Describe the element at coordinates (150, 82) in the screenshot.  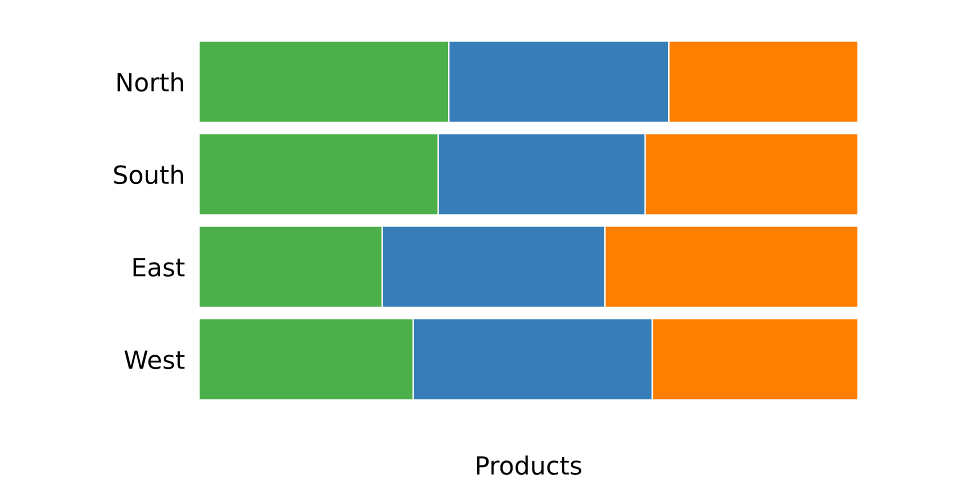
I see `y-tick-label: North` at that location.